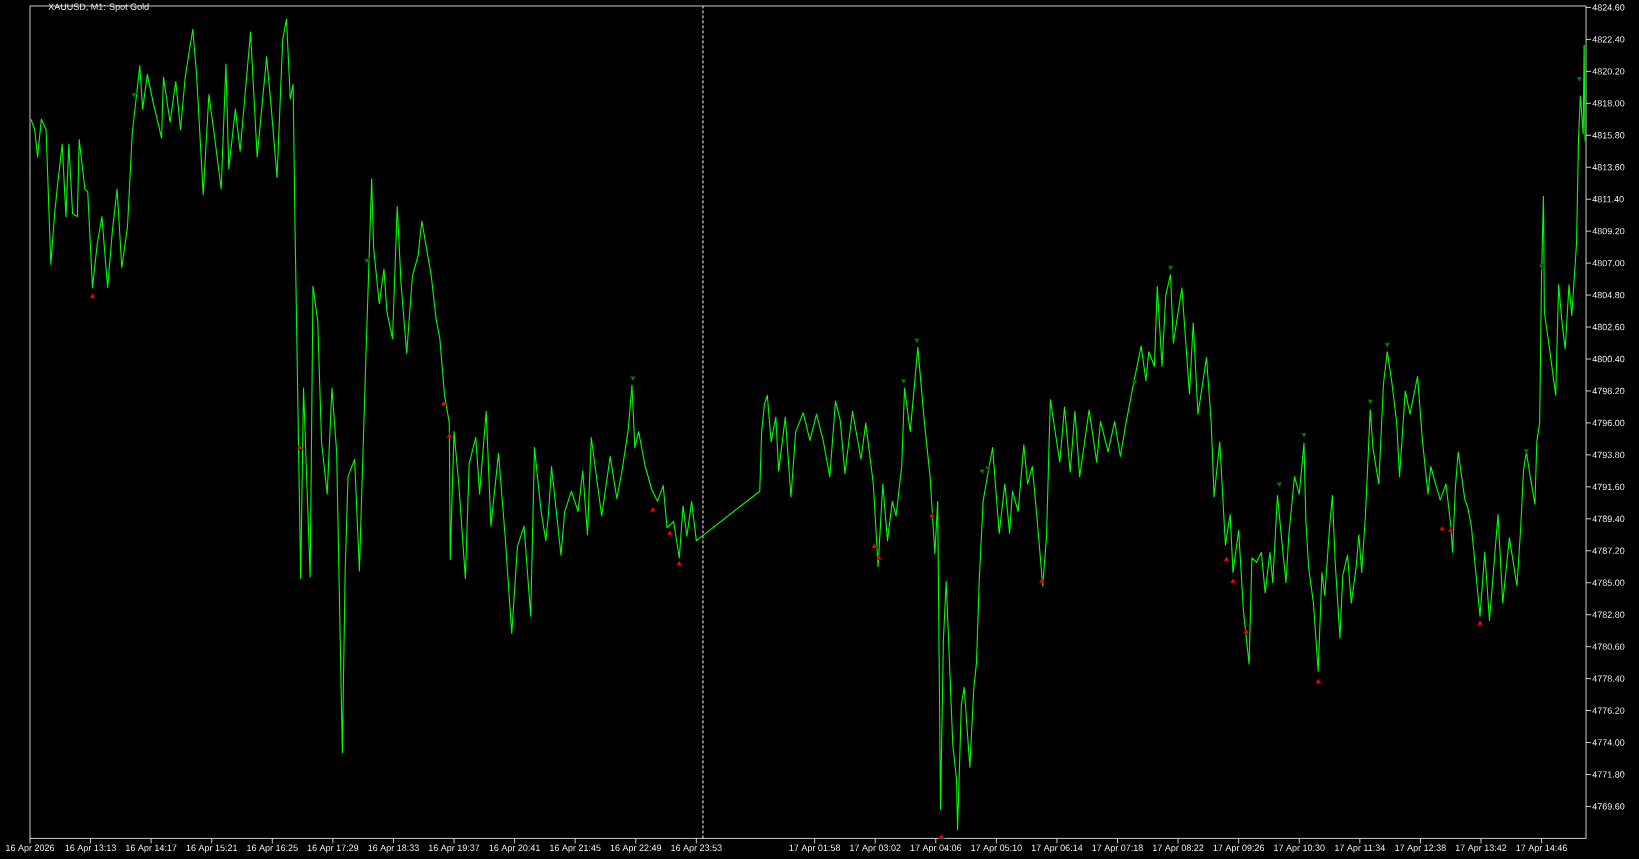 The height and width of the screenshot is (859, 1639). What do you see at coordinates (1608, 646) in the screenshot?
I see `y-tick-label: 4780.60` at bounding box center [1608, 646].